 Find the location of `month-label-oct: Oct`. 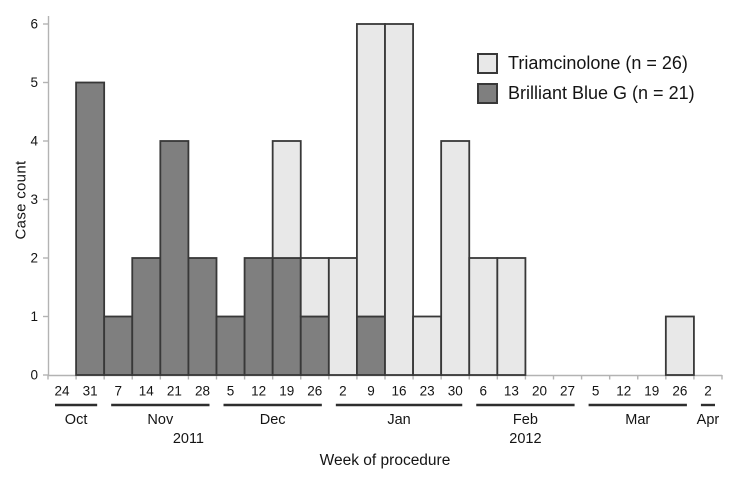

month-label-oct: Oct is located at coordinates (76, 420).